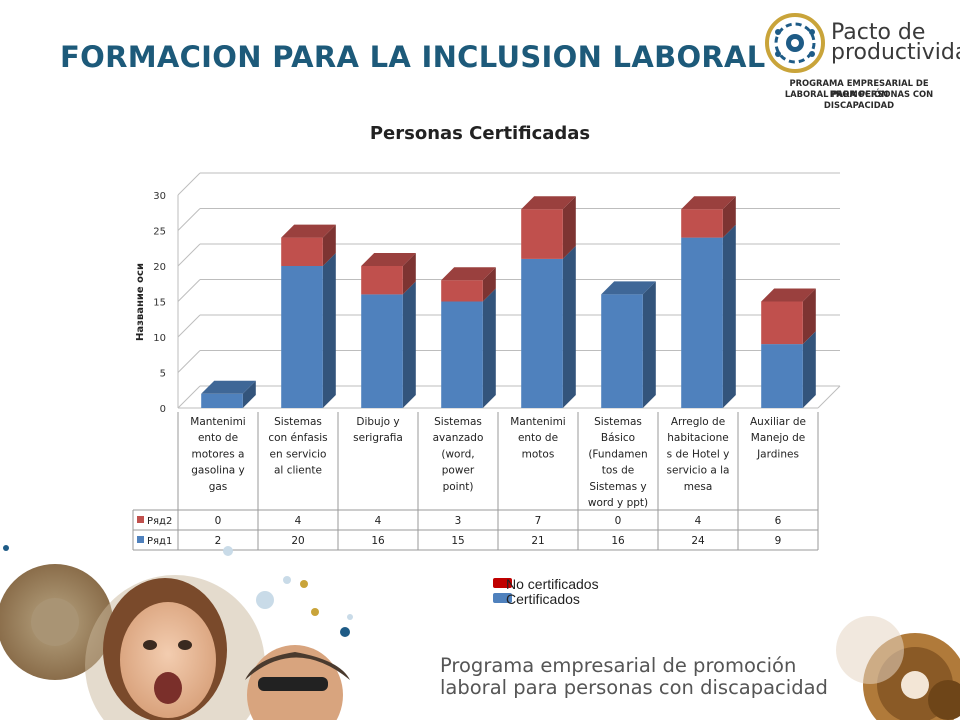 Image resolution: width=960 pixels, height=720 pixels. What do you see at coordinates (502, 583) in the screenshot?
I see `legend-swatch-red` at bounding box center [502, 583].